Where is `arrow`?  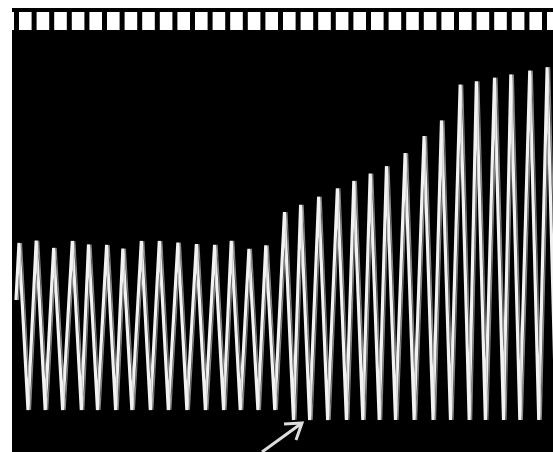 arrow is located at coordinates (283, 436).